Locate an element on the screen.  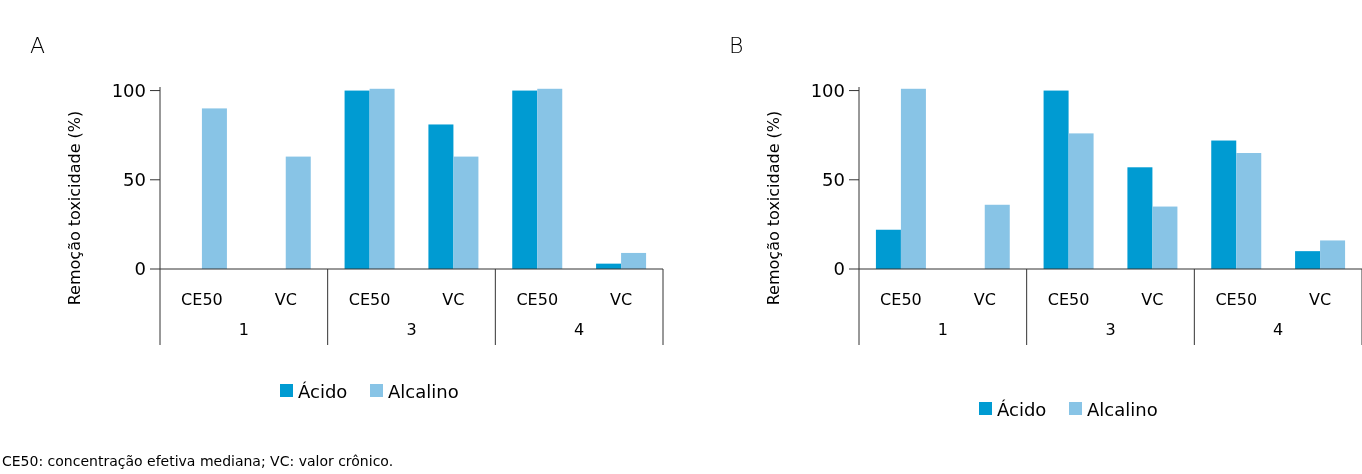
chart-title: B is located at coordinates (736, 45).